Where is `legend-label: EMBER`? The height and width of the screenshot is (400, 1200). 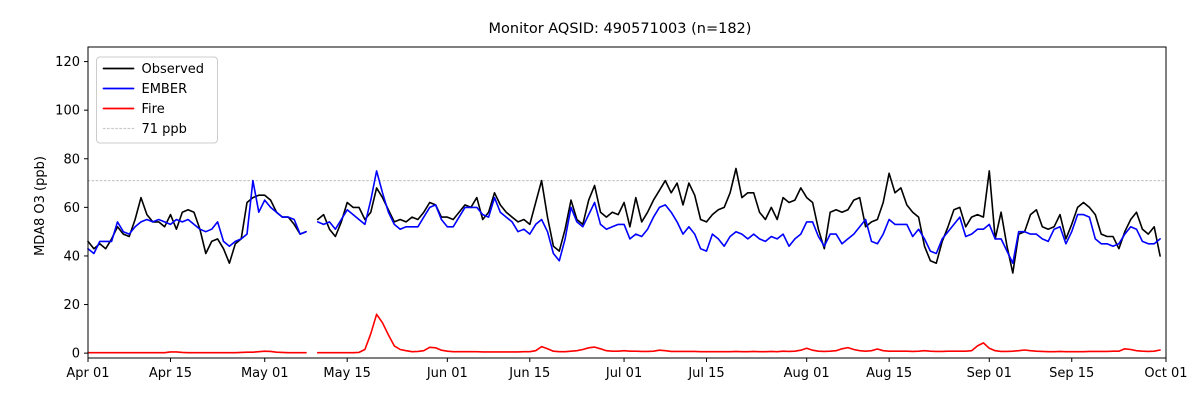
legend-label: EMBER is located at coordinates (165, 89).